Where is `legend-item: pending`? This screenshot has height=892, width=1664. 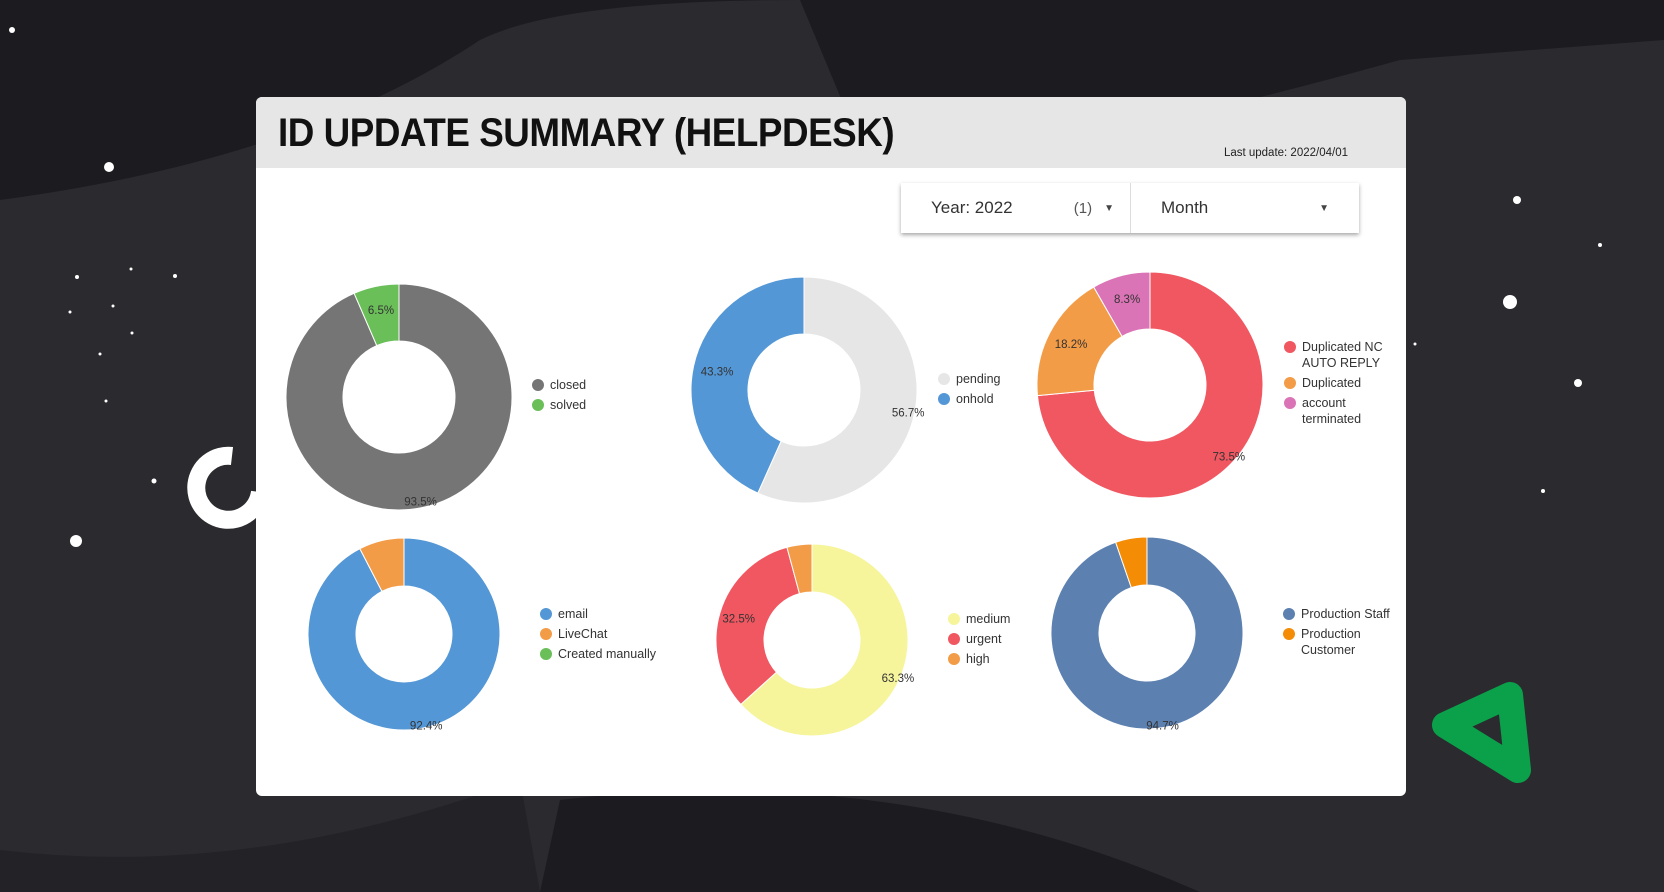 legend-item: pending is located at coordinates (997, 379).